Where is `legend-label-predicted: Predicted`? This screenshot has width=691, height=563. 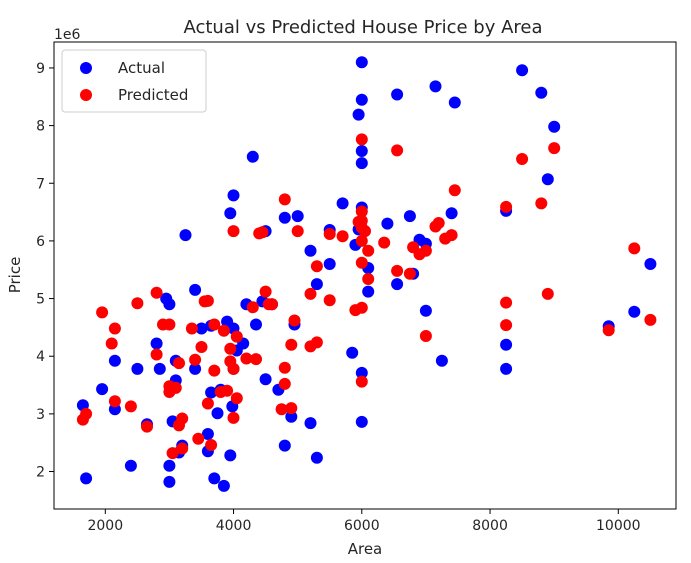
legend-label-predicted: Predicted is located at coordinates (153, 95).